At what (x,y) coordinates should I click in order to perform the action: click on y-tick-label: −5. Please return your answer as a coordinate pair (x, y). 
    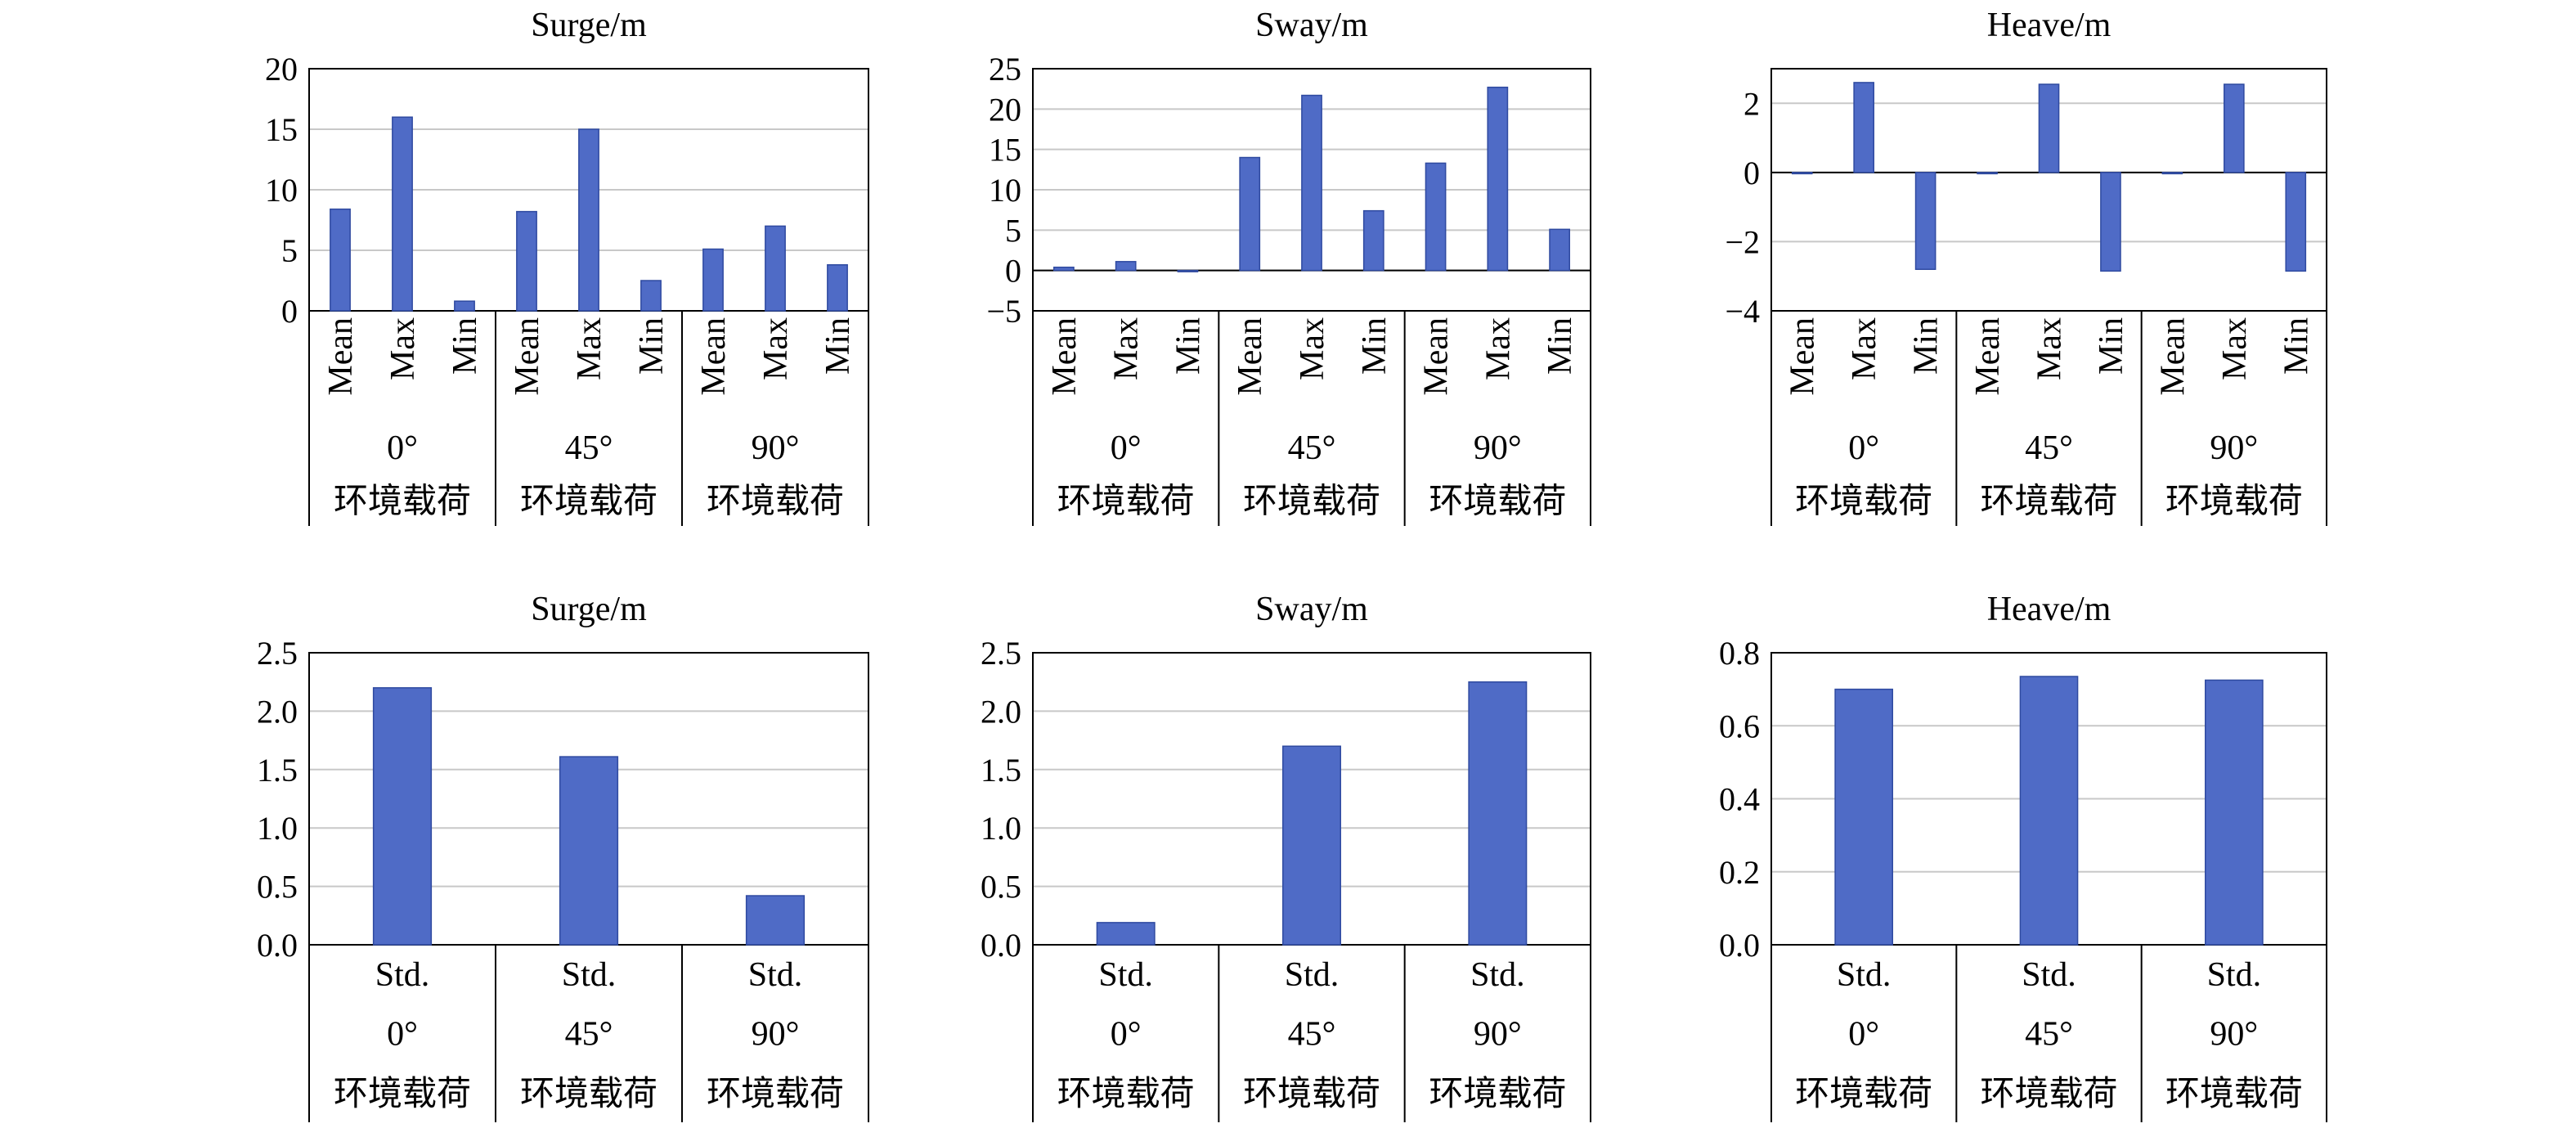
    Looking at the image, I should click on (1003, 311).